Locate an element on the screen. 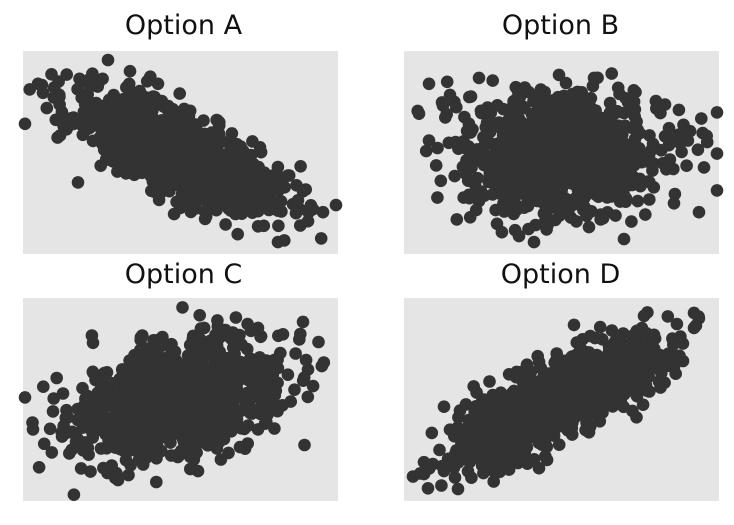 The height and width of the screenshot is (525, 734). panel-title: Option D is located at coordinates (560, 274).